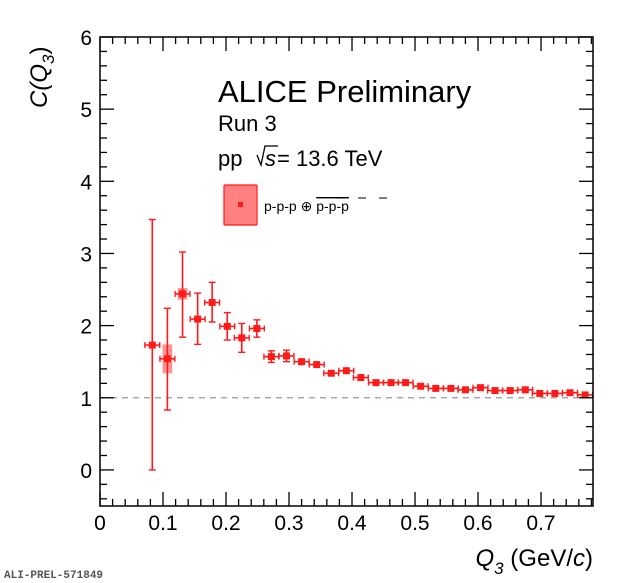 This screenshot has height=583, width=620. I want to click on legend-anti-label: p-p-p, so click(332, 206).